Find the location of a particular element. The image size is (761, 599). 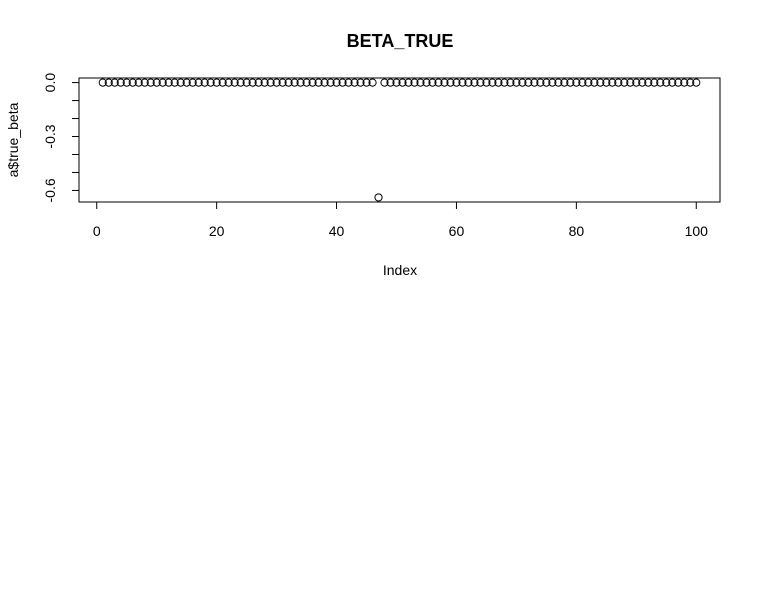

y-axis: 0.0 -0.3 -0.6 is located at coordinates (61, 137).